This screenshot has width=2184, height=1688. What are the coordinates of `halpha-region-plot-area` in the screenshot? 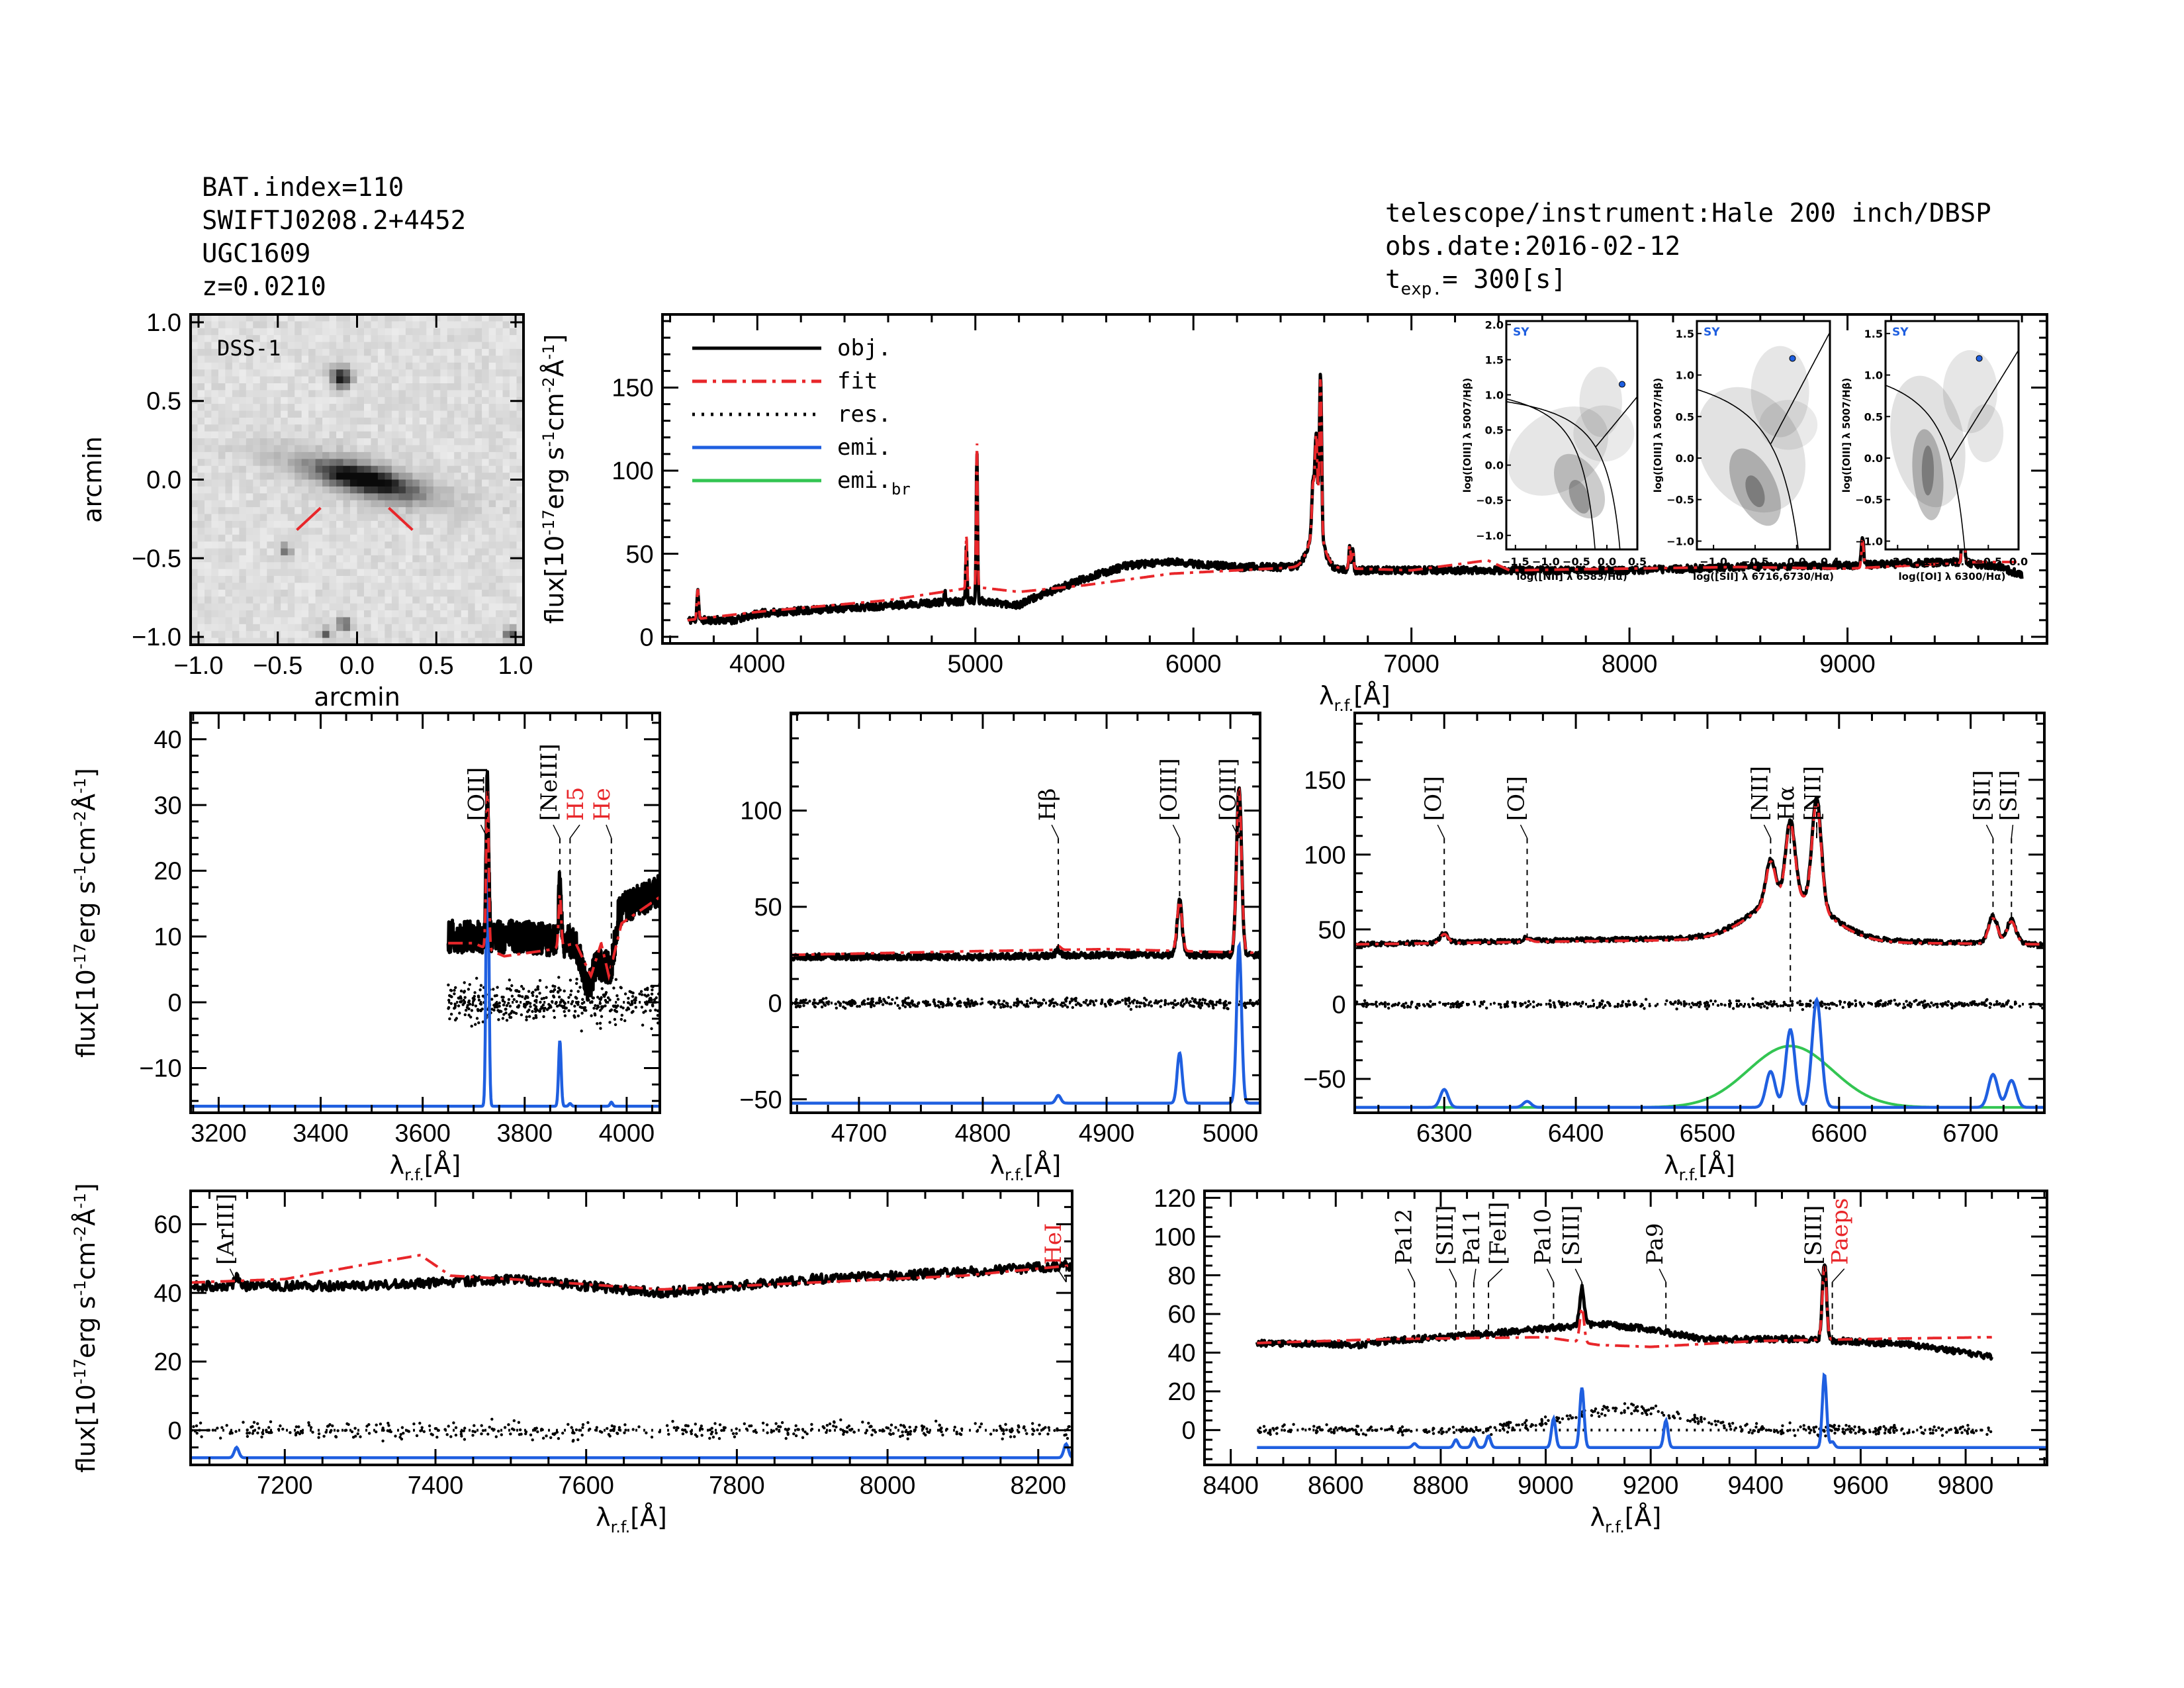 It's located at (1699, 952).